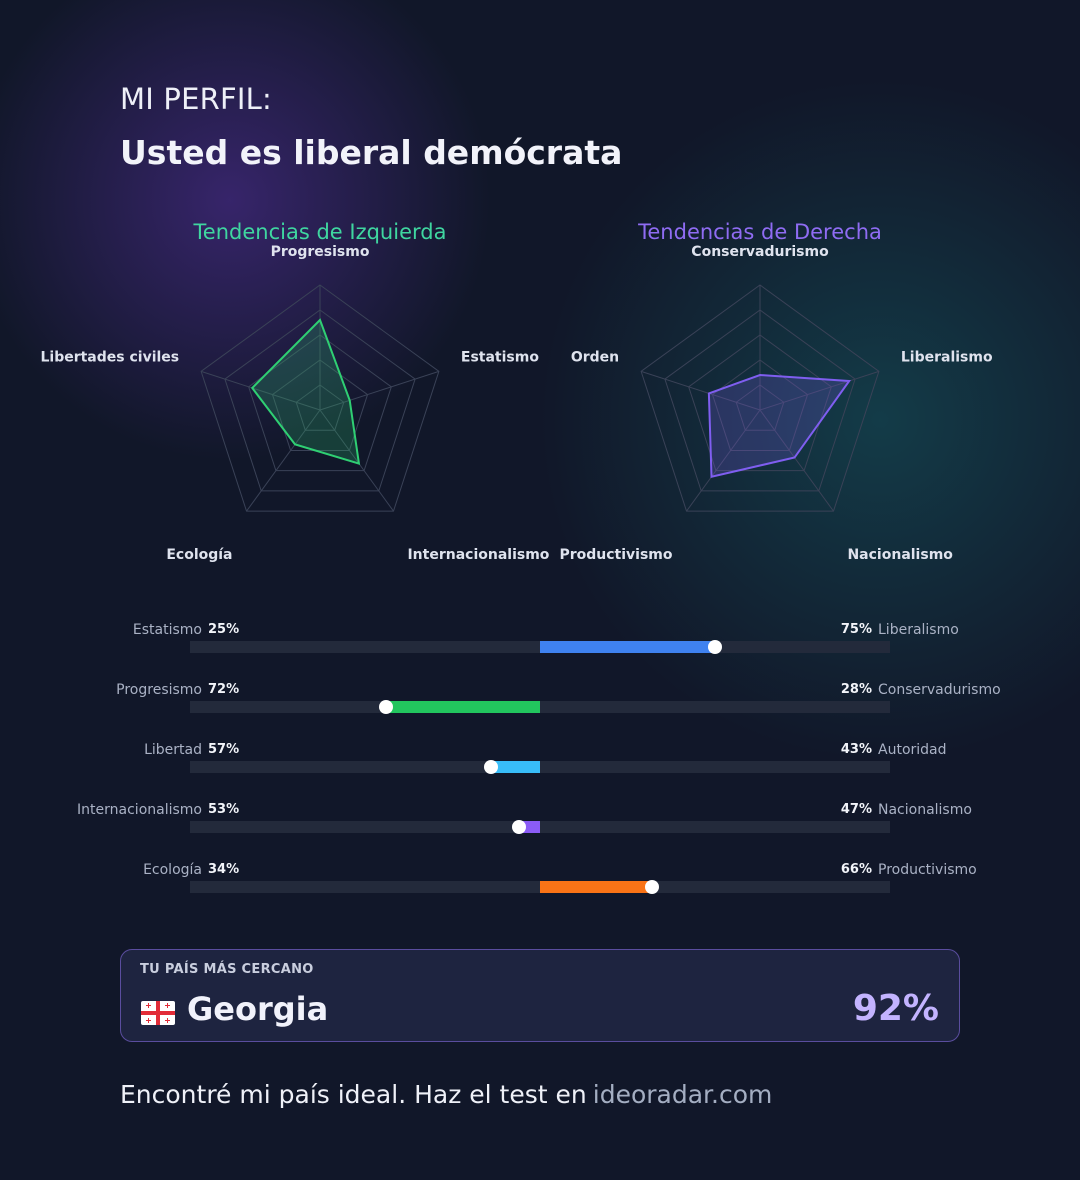 This screenshot has height=1180, width=1080. What do you see at coordinates (159, 690) in the screenshot?
I see `scale-left-label: Progresismo` at bounding box center [159, 690].